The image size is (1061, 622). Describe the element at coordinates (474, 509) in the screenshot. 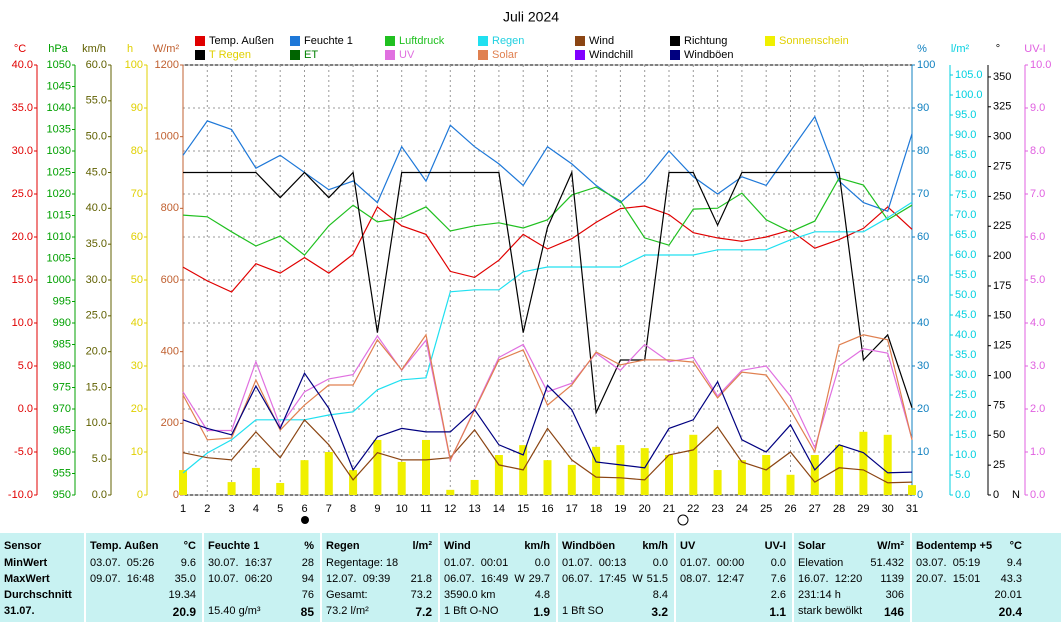

I see `x-tick-label: 13` at that location.